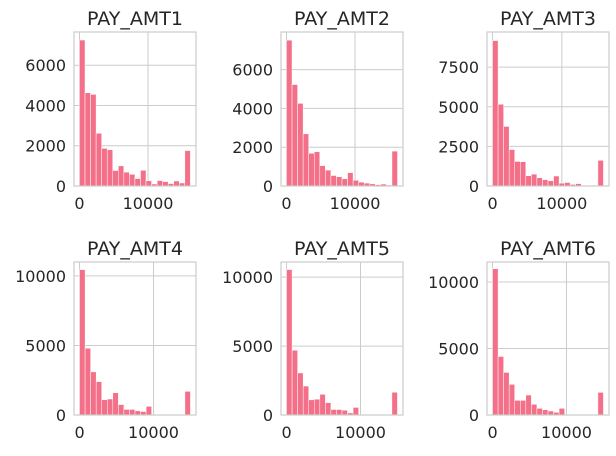 Image resolution: width=616 pixels, height=456 pixels. I want to click on y-tick-label: 5000, so click(252, 346).